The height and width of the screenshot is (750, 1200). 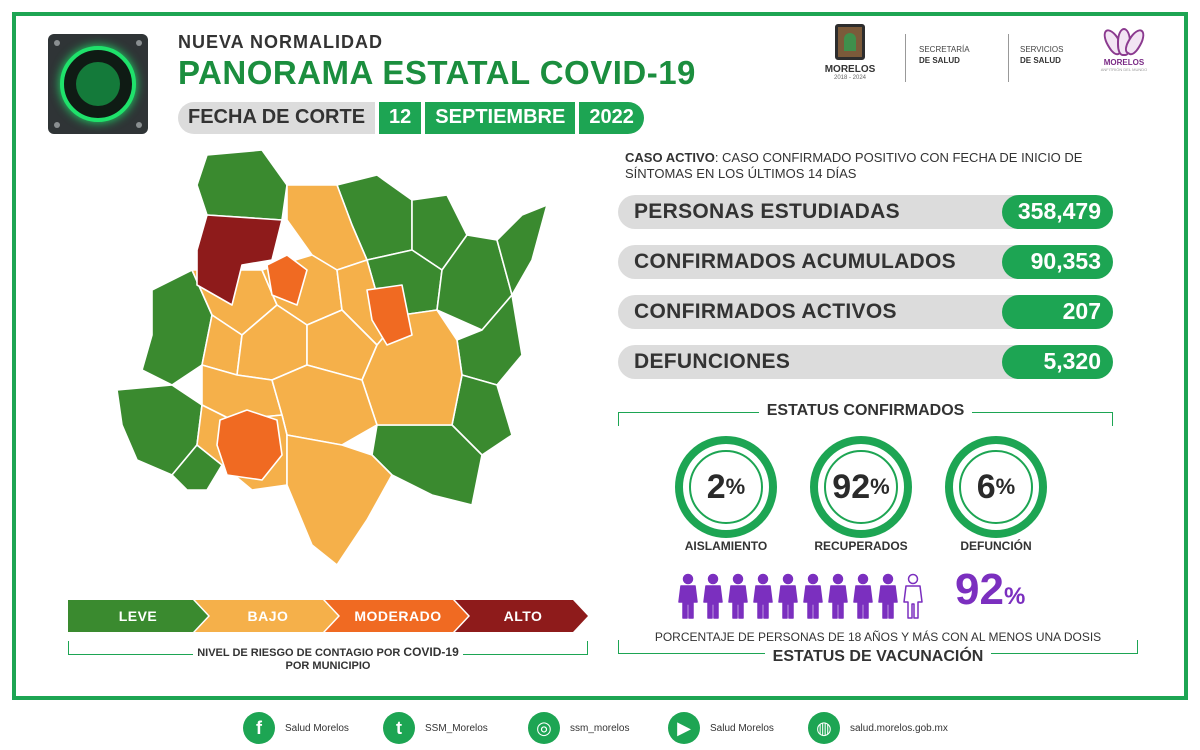 I want to click on risk-label-bajo: BAJO, so click(x=268, y=616).